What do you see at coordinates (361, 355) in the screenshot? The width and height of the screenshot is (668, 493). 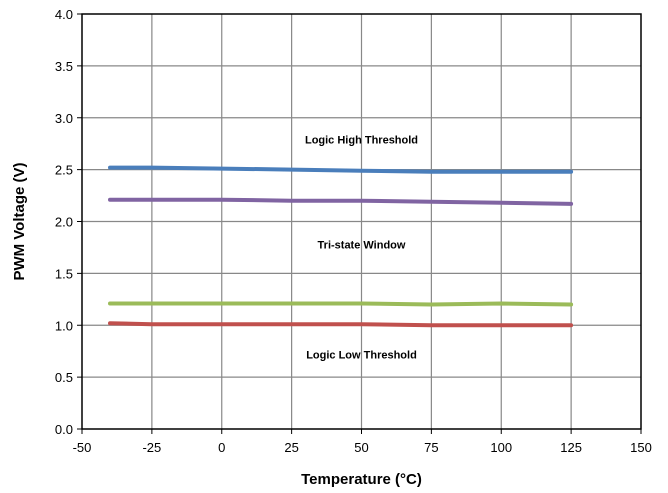 I see `annotation-label: Logic Low Threshold` at bounding box center [361, 355].